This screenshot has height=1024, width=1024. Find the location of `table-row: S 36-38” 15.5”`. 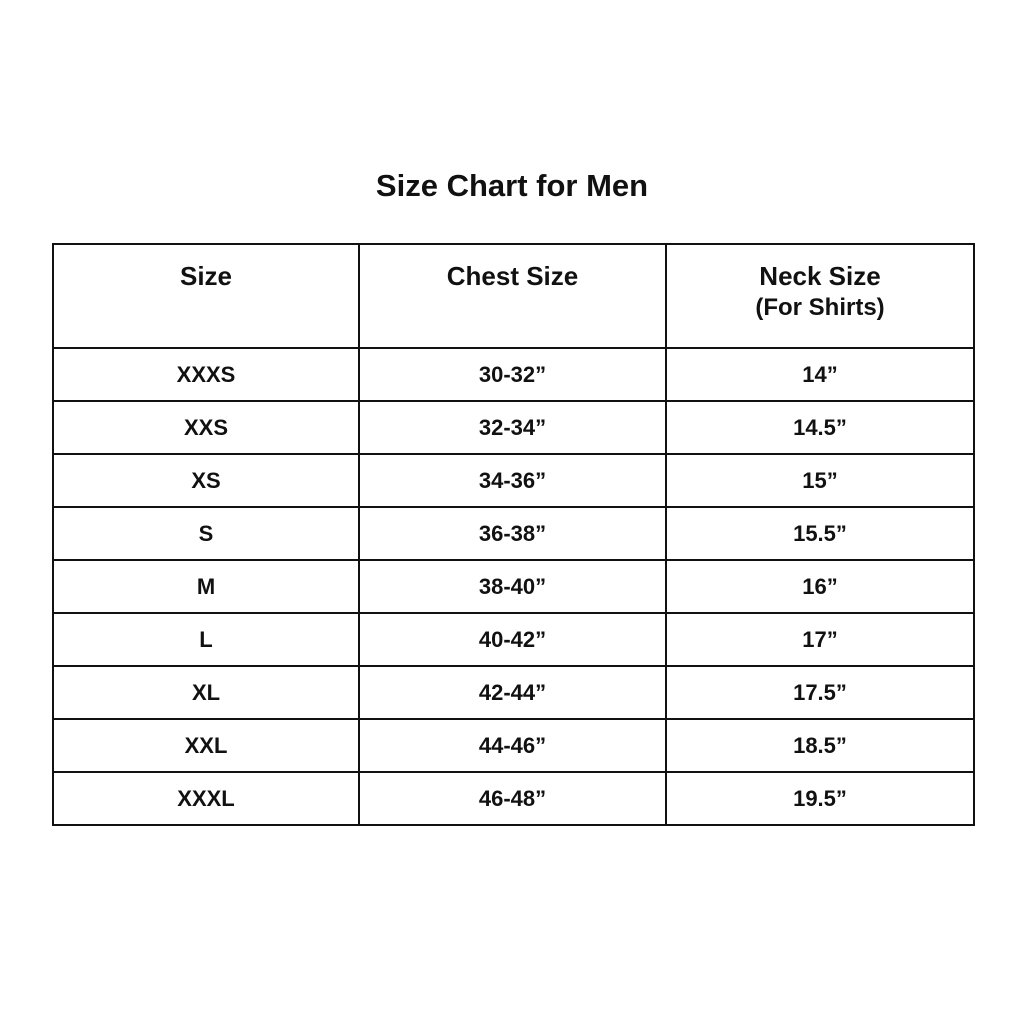

table-row: S 36-38” 15.5” is located at coordinates (513, 533).